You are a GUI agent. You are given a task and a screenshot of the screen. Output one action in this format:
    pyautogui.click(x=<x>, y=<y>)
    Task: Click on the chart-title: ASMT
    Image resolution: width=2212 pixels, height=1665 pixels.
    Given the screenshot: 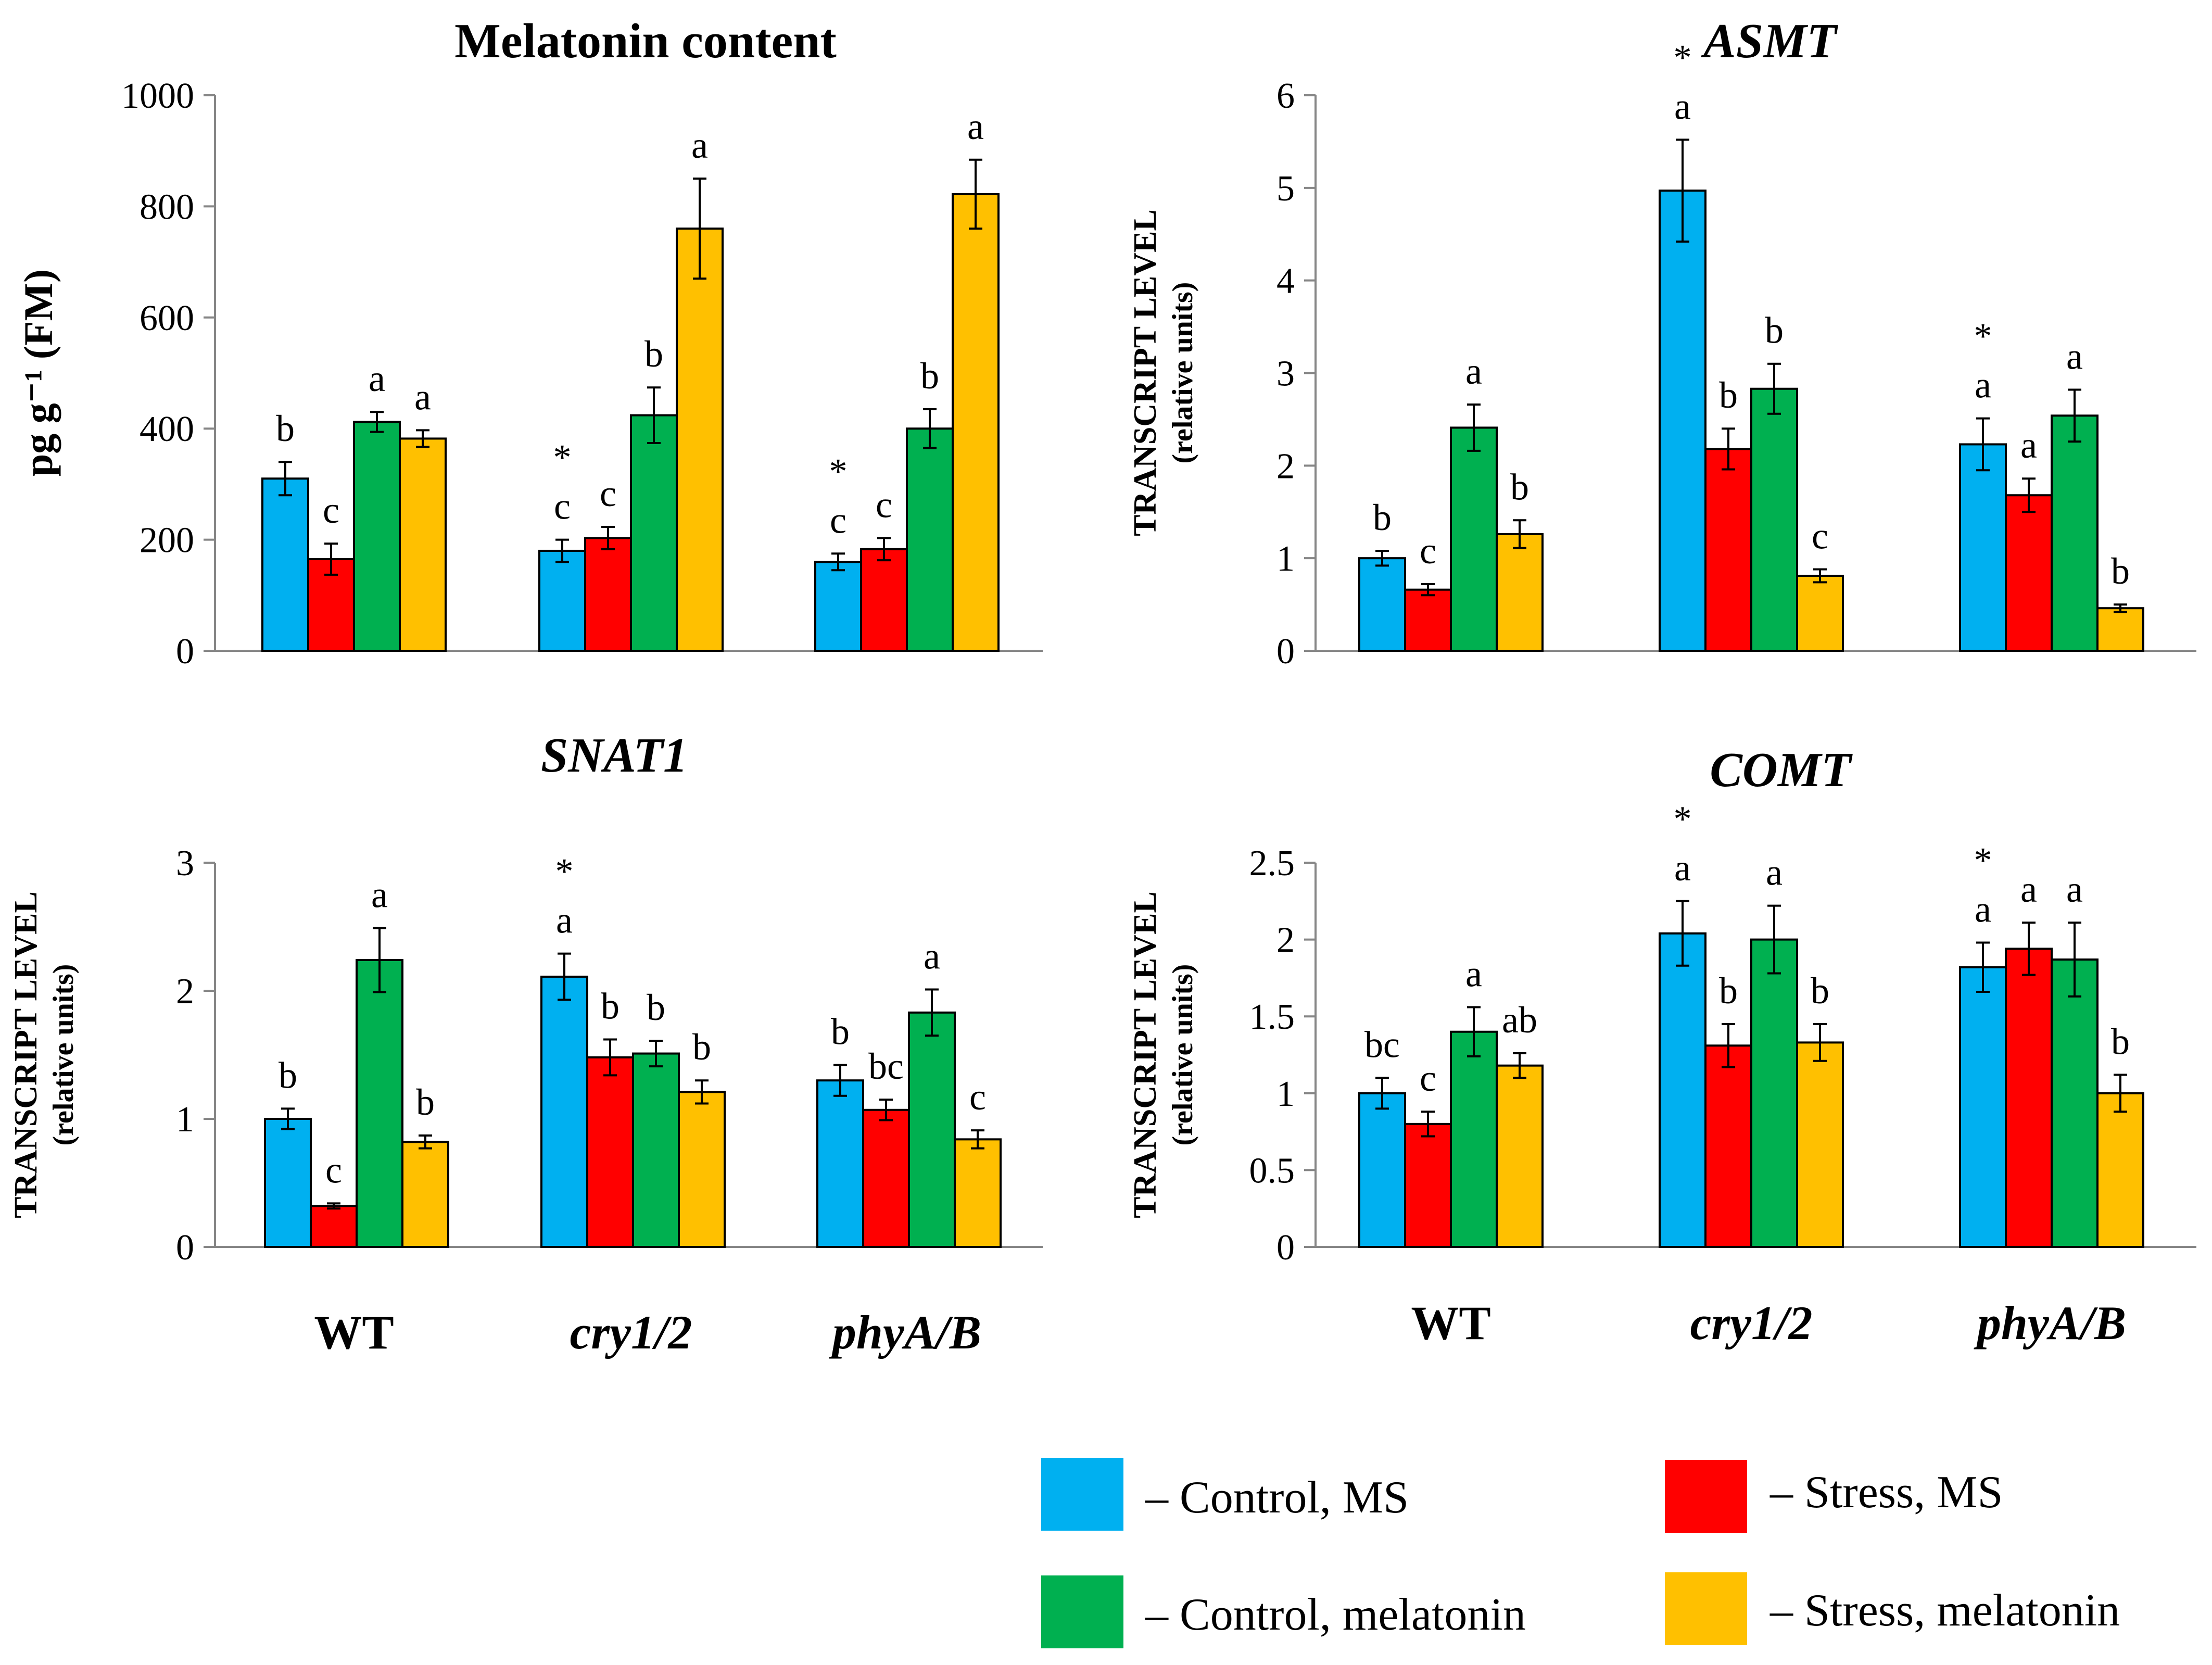 What is the action you would take?
    pyautogui.click(x=1770, y=41)
    